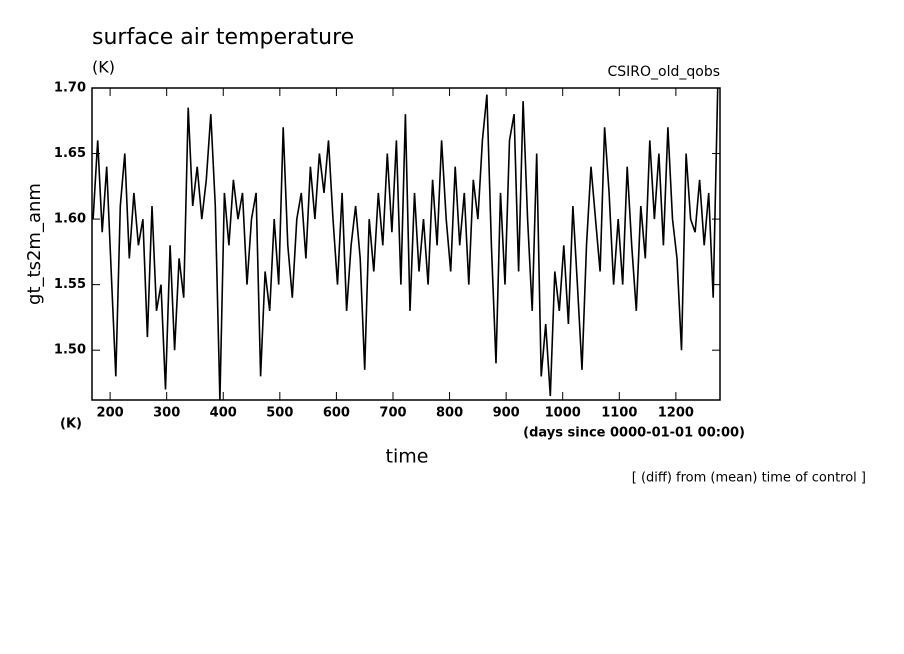 This screenshot has width=904, height=654. I want to click on unit: (K), so click(103, 67).